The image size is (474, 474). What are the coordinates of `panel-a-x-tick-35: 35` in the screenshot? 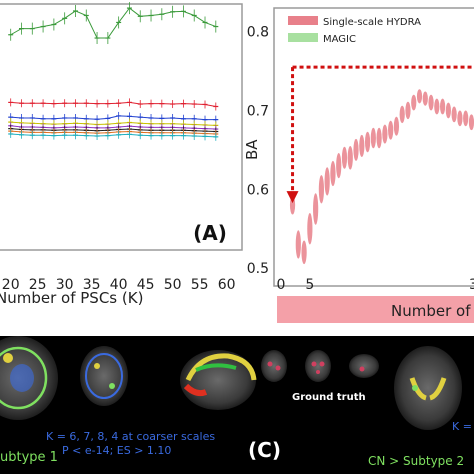 It's located at (92, 285).